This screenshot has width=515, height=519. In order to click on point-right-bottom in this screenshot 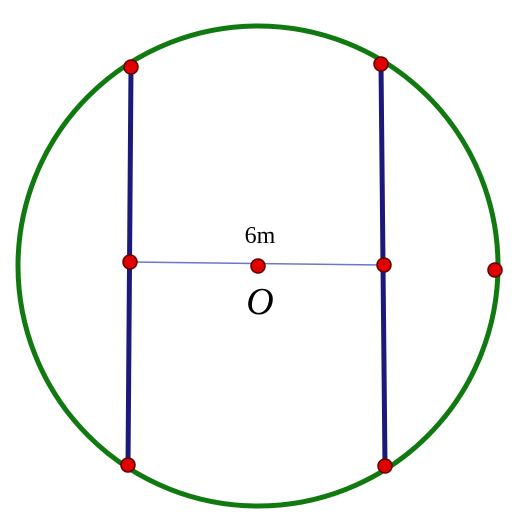, I will do `click(385, 466)`.